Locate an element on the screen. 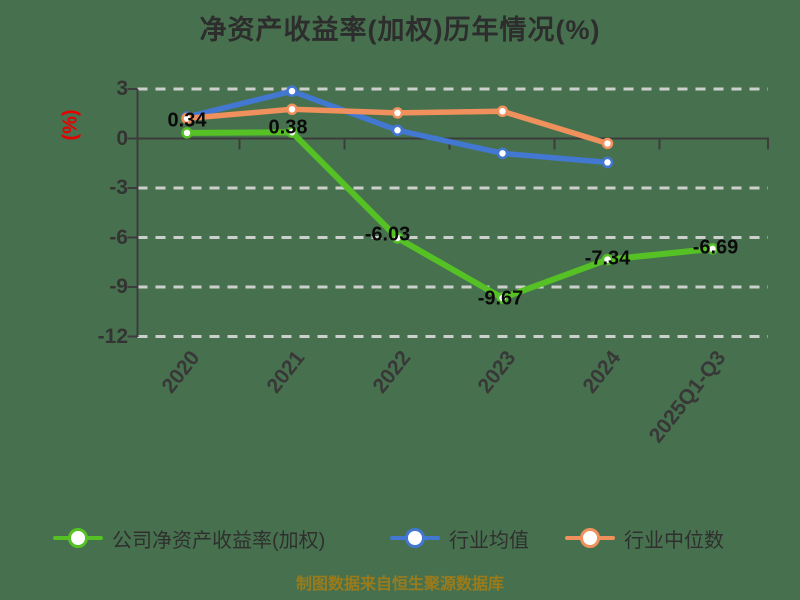  data-label: 0.34 is located at coordinates (187, 120).